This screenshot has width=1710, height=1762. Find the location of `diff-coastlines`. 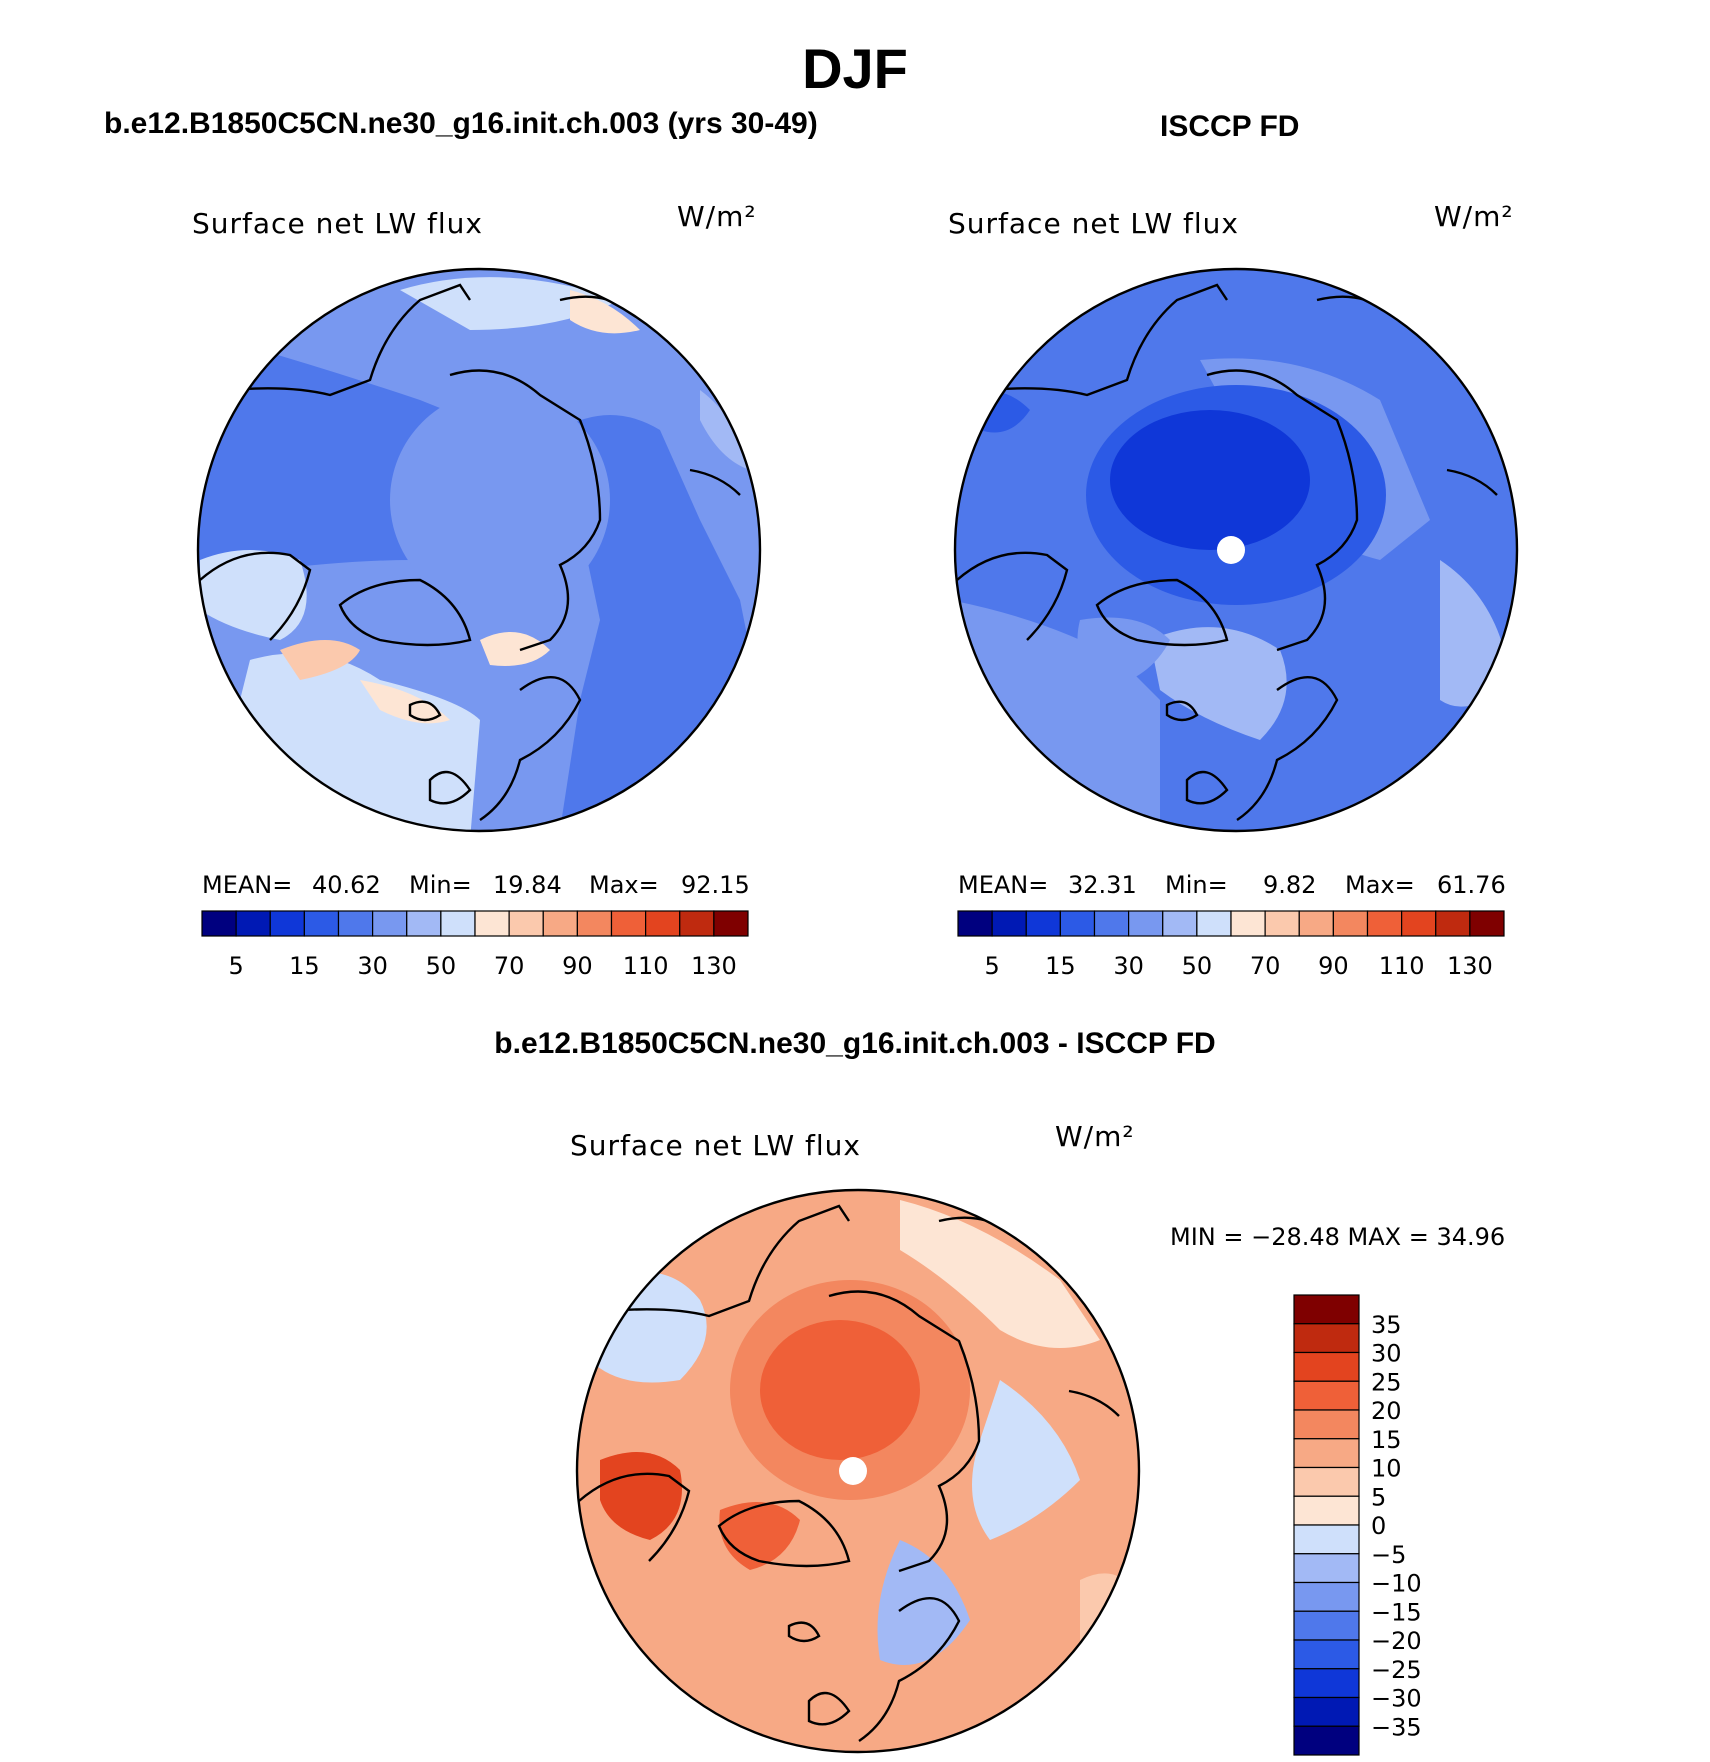

diff-coastlines is located at coordinates (849, 1473).